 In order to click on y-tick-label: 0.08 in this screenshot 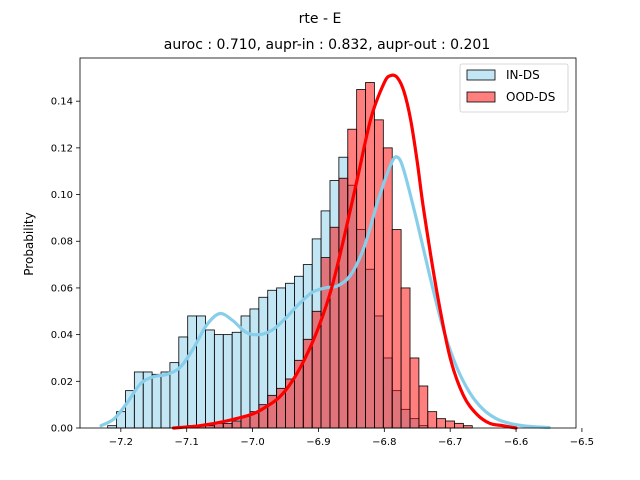, I will do `click(62, 242)`.